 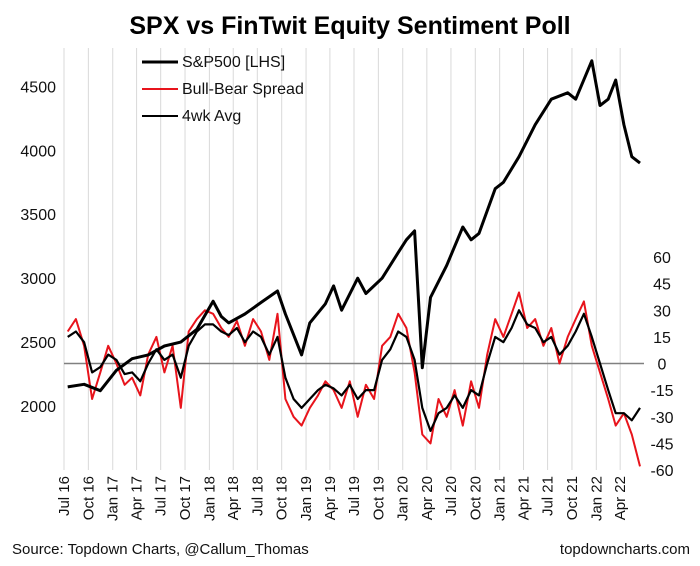 What do you see at coordinates (211, 116) in the screenshot?
I see `legend-label: 4wk Avg` at bounding box center [211, 116].